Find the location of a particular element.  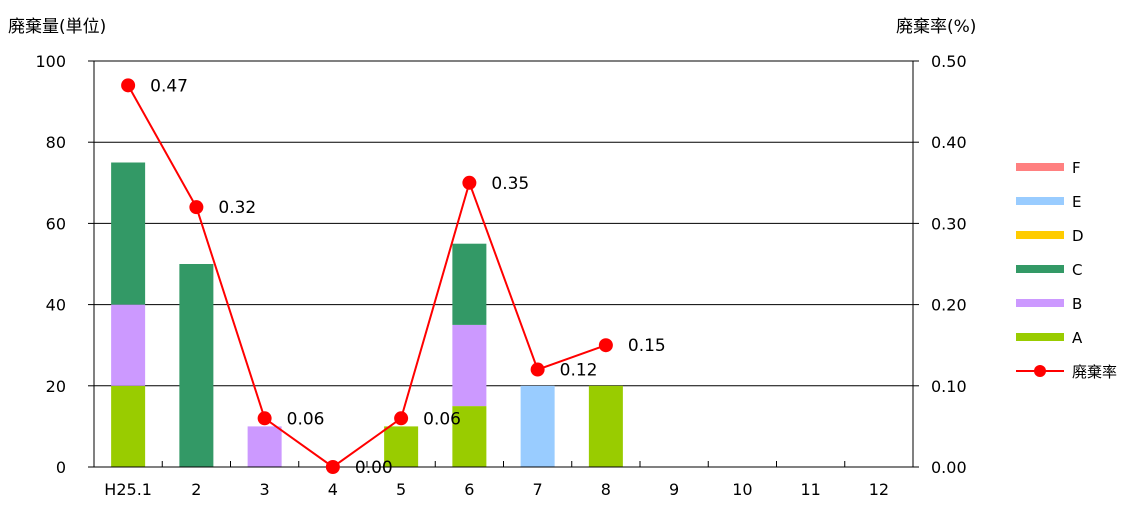

legend-swatch-e is located at coordinates (1040, 201).